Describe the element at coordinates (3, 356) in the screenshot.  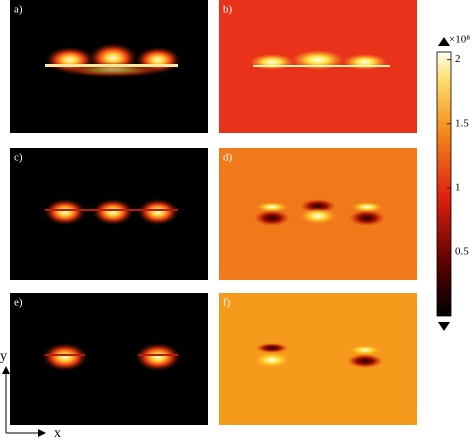
I see `y-axis-label: y` at that location.